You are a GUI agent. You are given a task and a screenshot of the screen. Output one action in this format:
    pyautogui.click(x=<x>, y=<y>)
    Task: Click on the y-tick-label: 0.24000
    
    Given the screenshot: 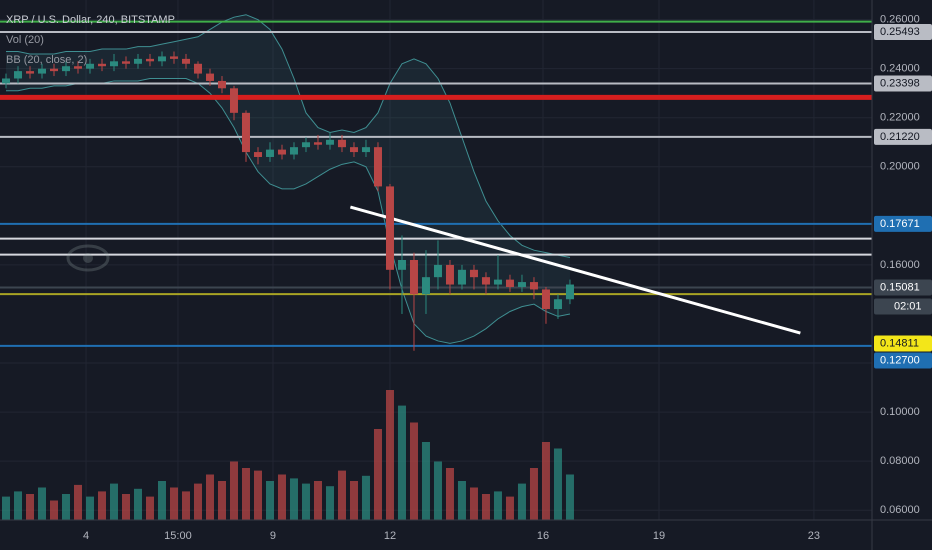 What is the action you would take?
    pyautogui.click(x=900, y=69)
    